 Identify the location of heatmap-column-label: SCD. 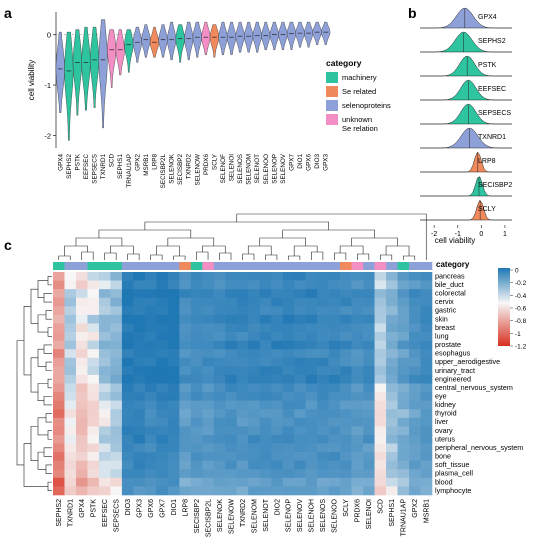
(381, 506).